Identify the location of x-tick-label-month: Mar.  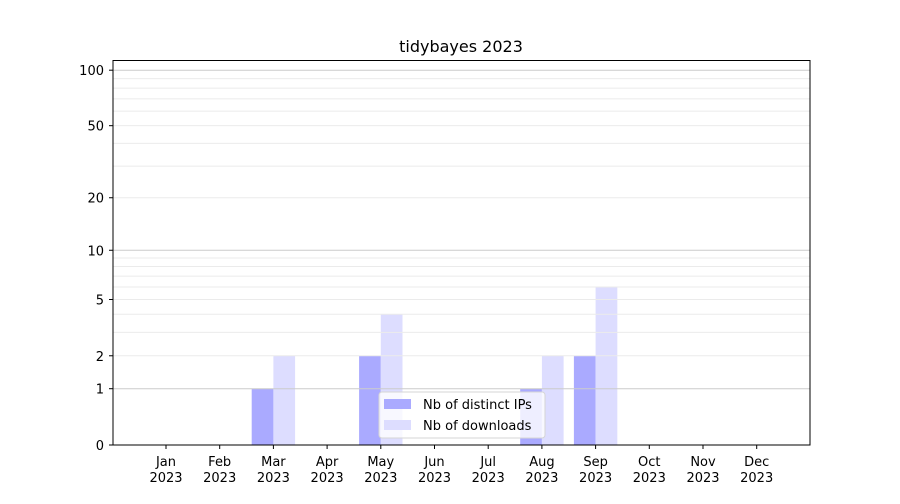
(273, 462).